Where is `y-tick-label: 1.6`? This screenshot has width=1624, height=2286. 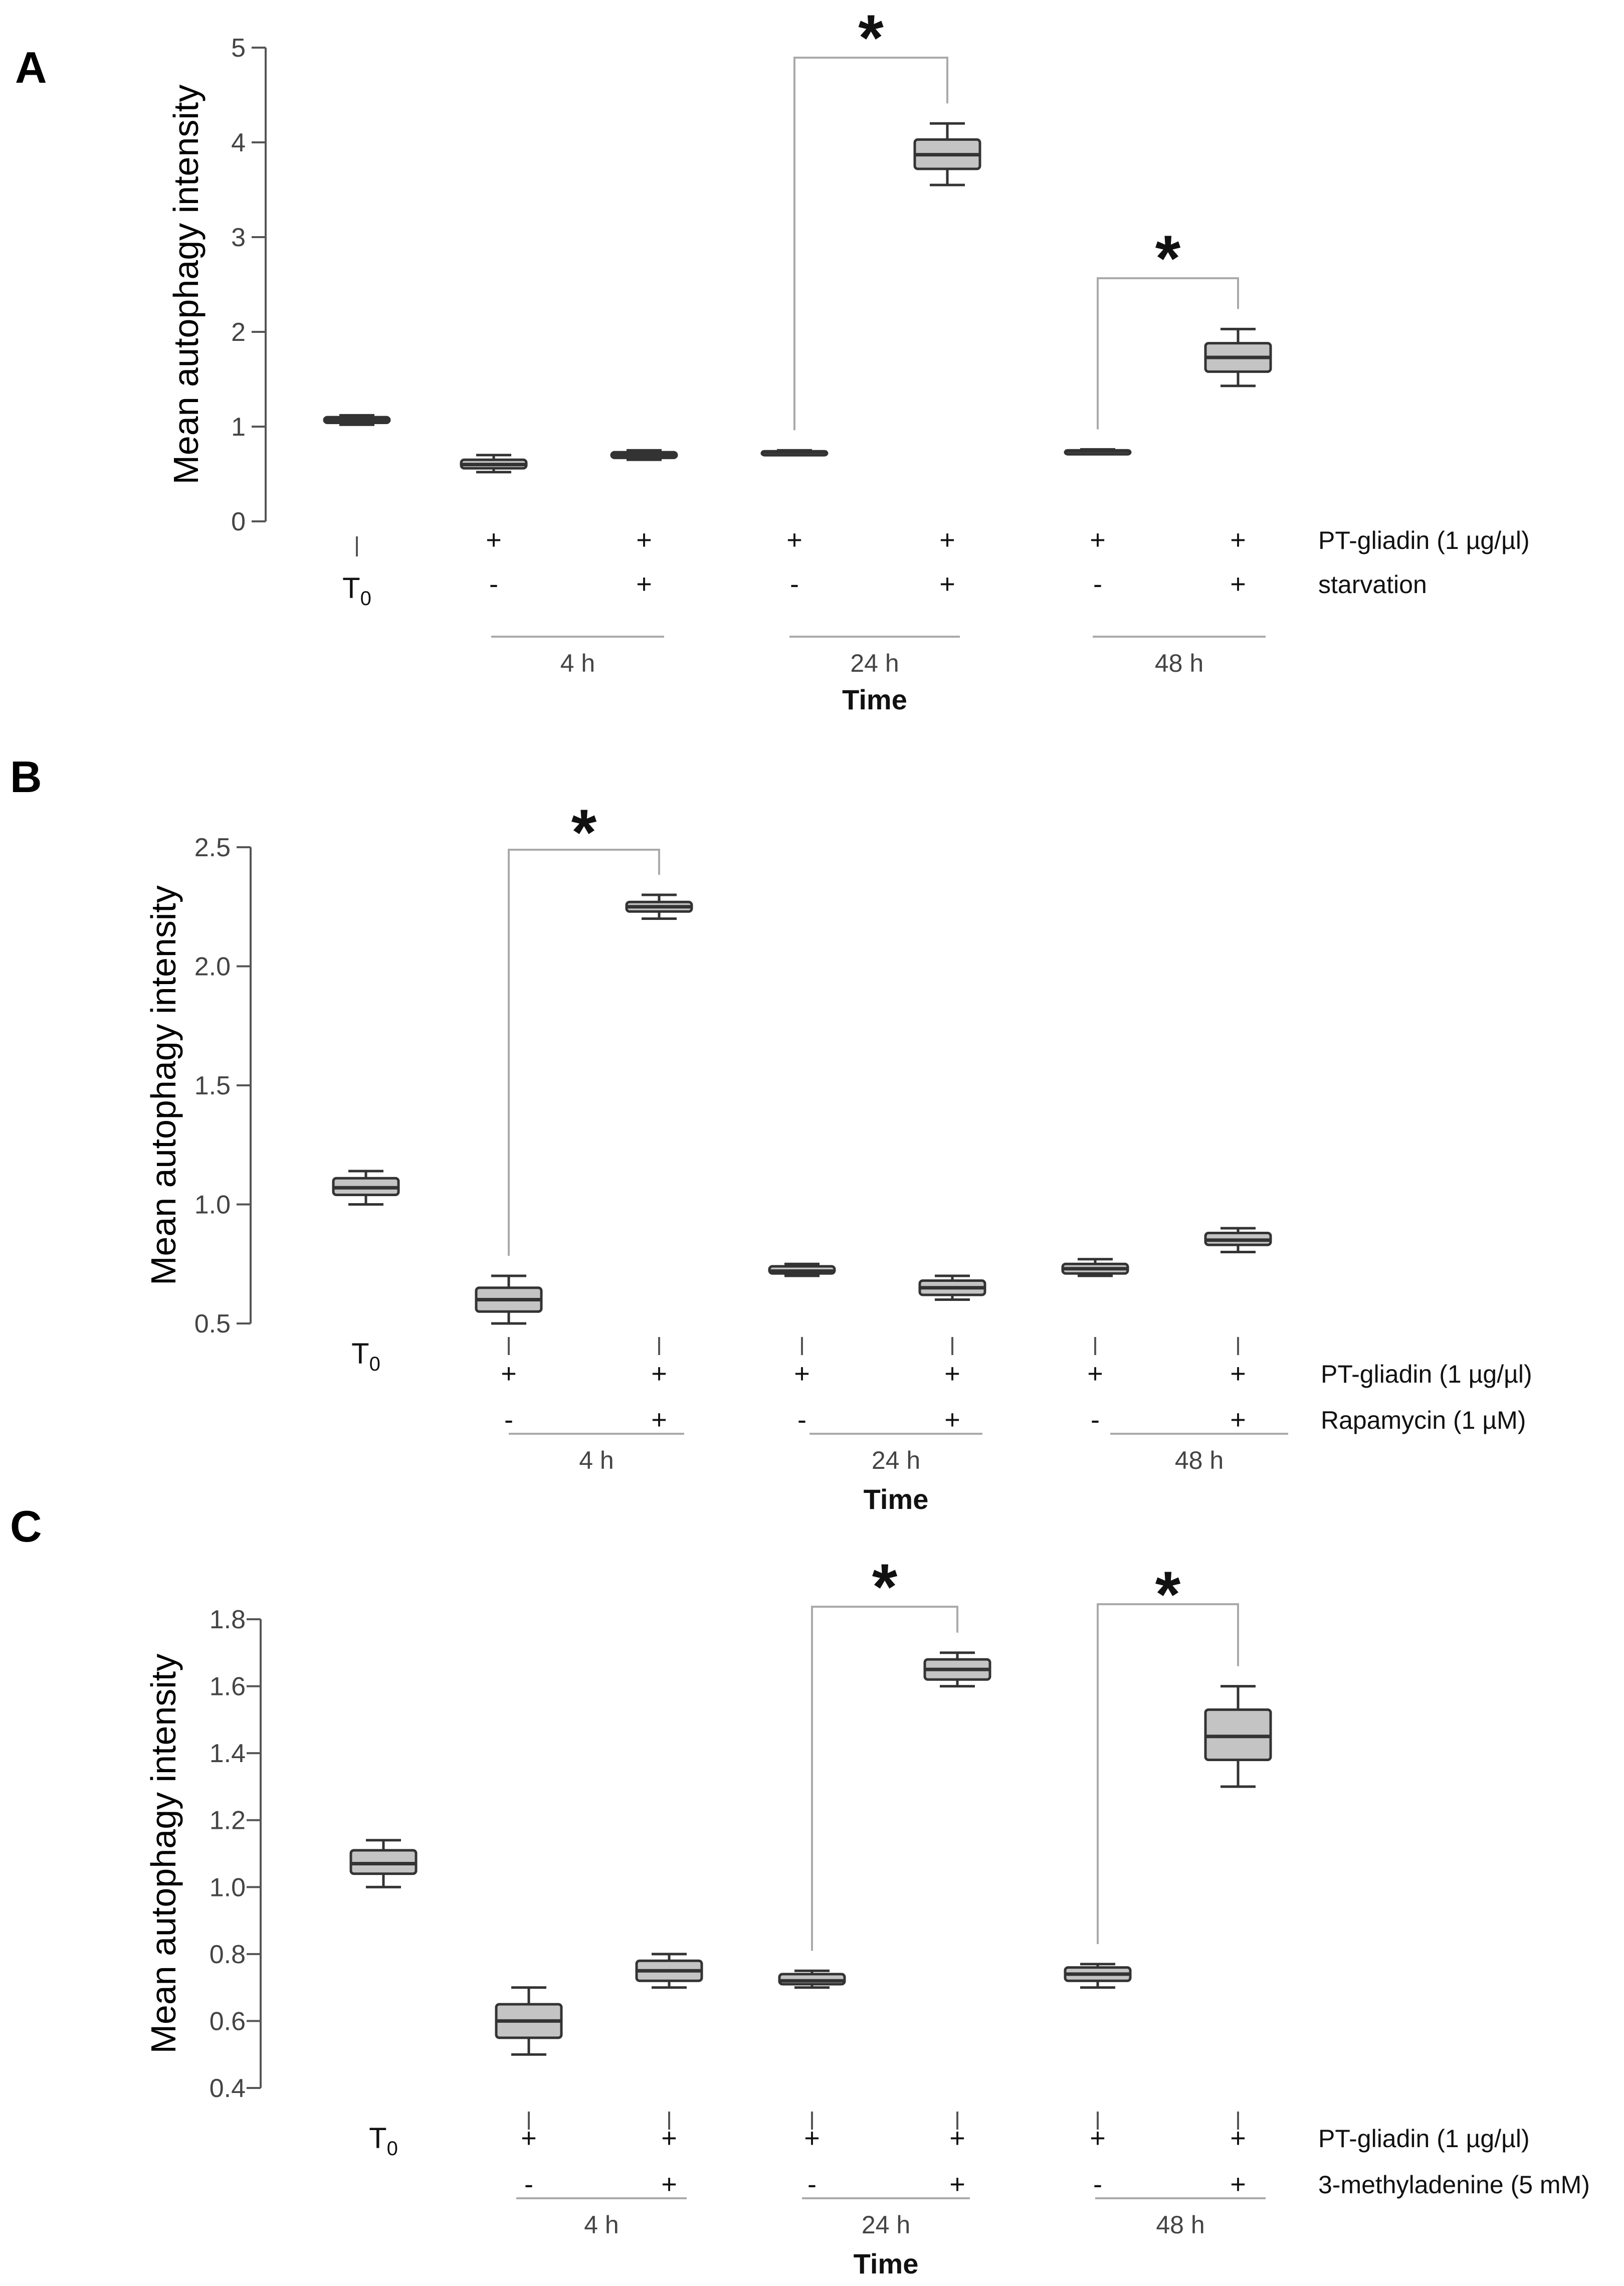 y-tick-label: 1.6 is located at coordinates (228, 1686).